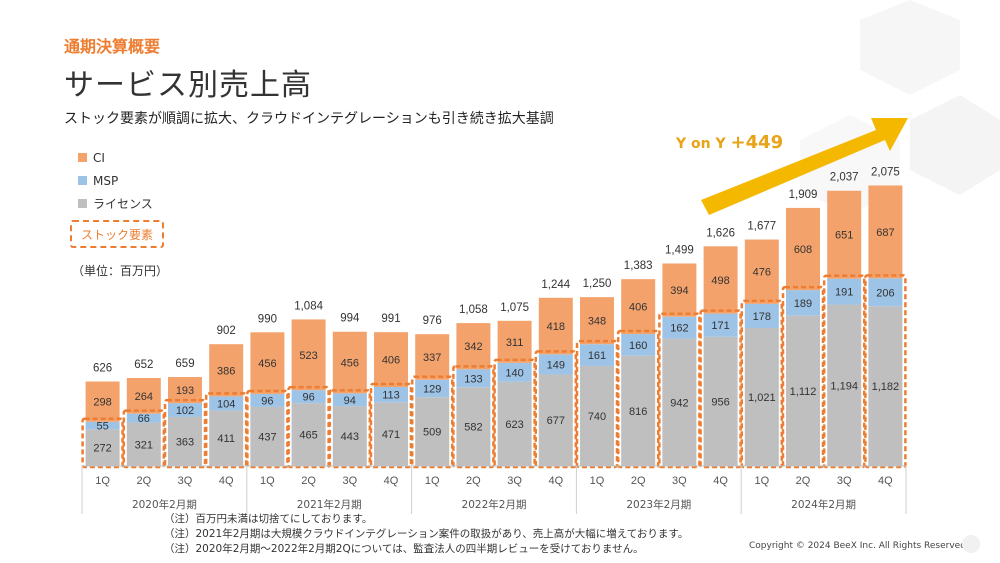 This screenshot has width=1000, height=563. What do you see at coordinates (143, 365) in the screenshot?
I see `data-label-total: 652` at bounding box center [143, 365].